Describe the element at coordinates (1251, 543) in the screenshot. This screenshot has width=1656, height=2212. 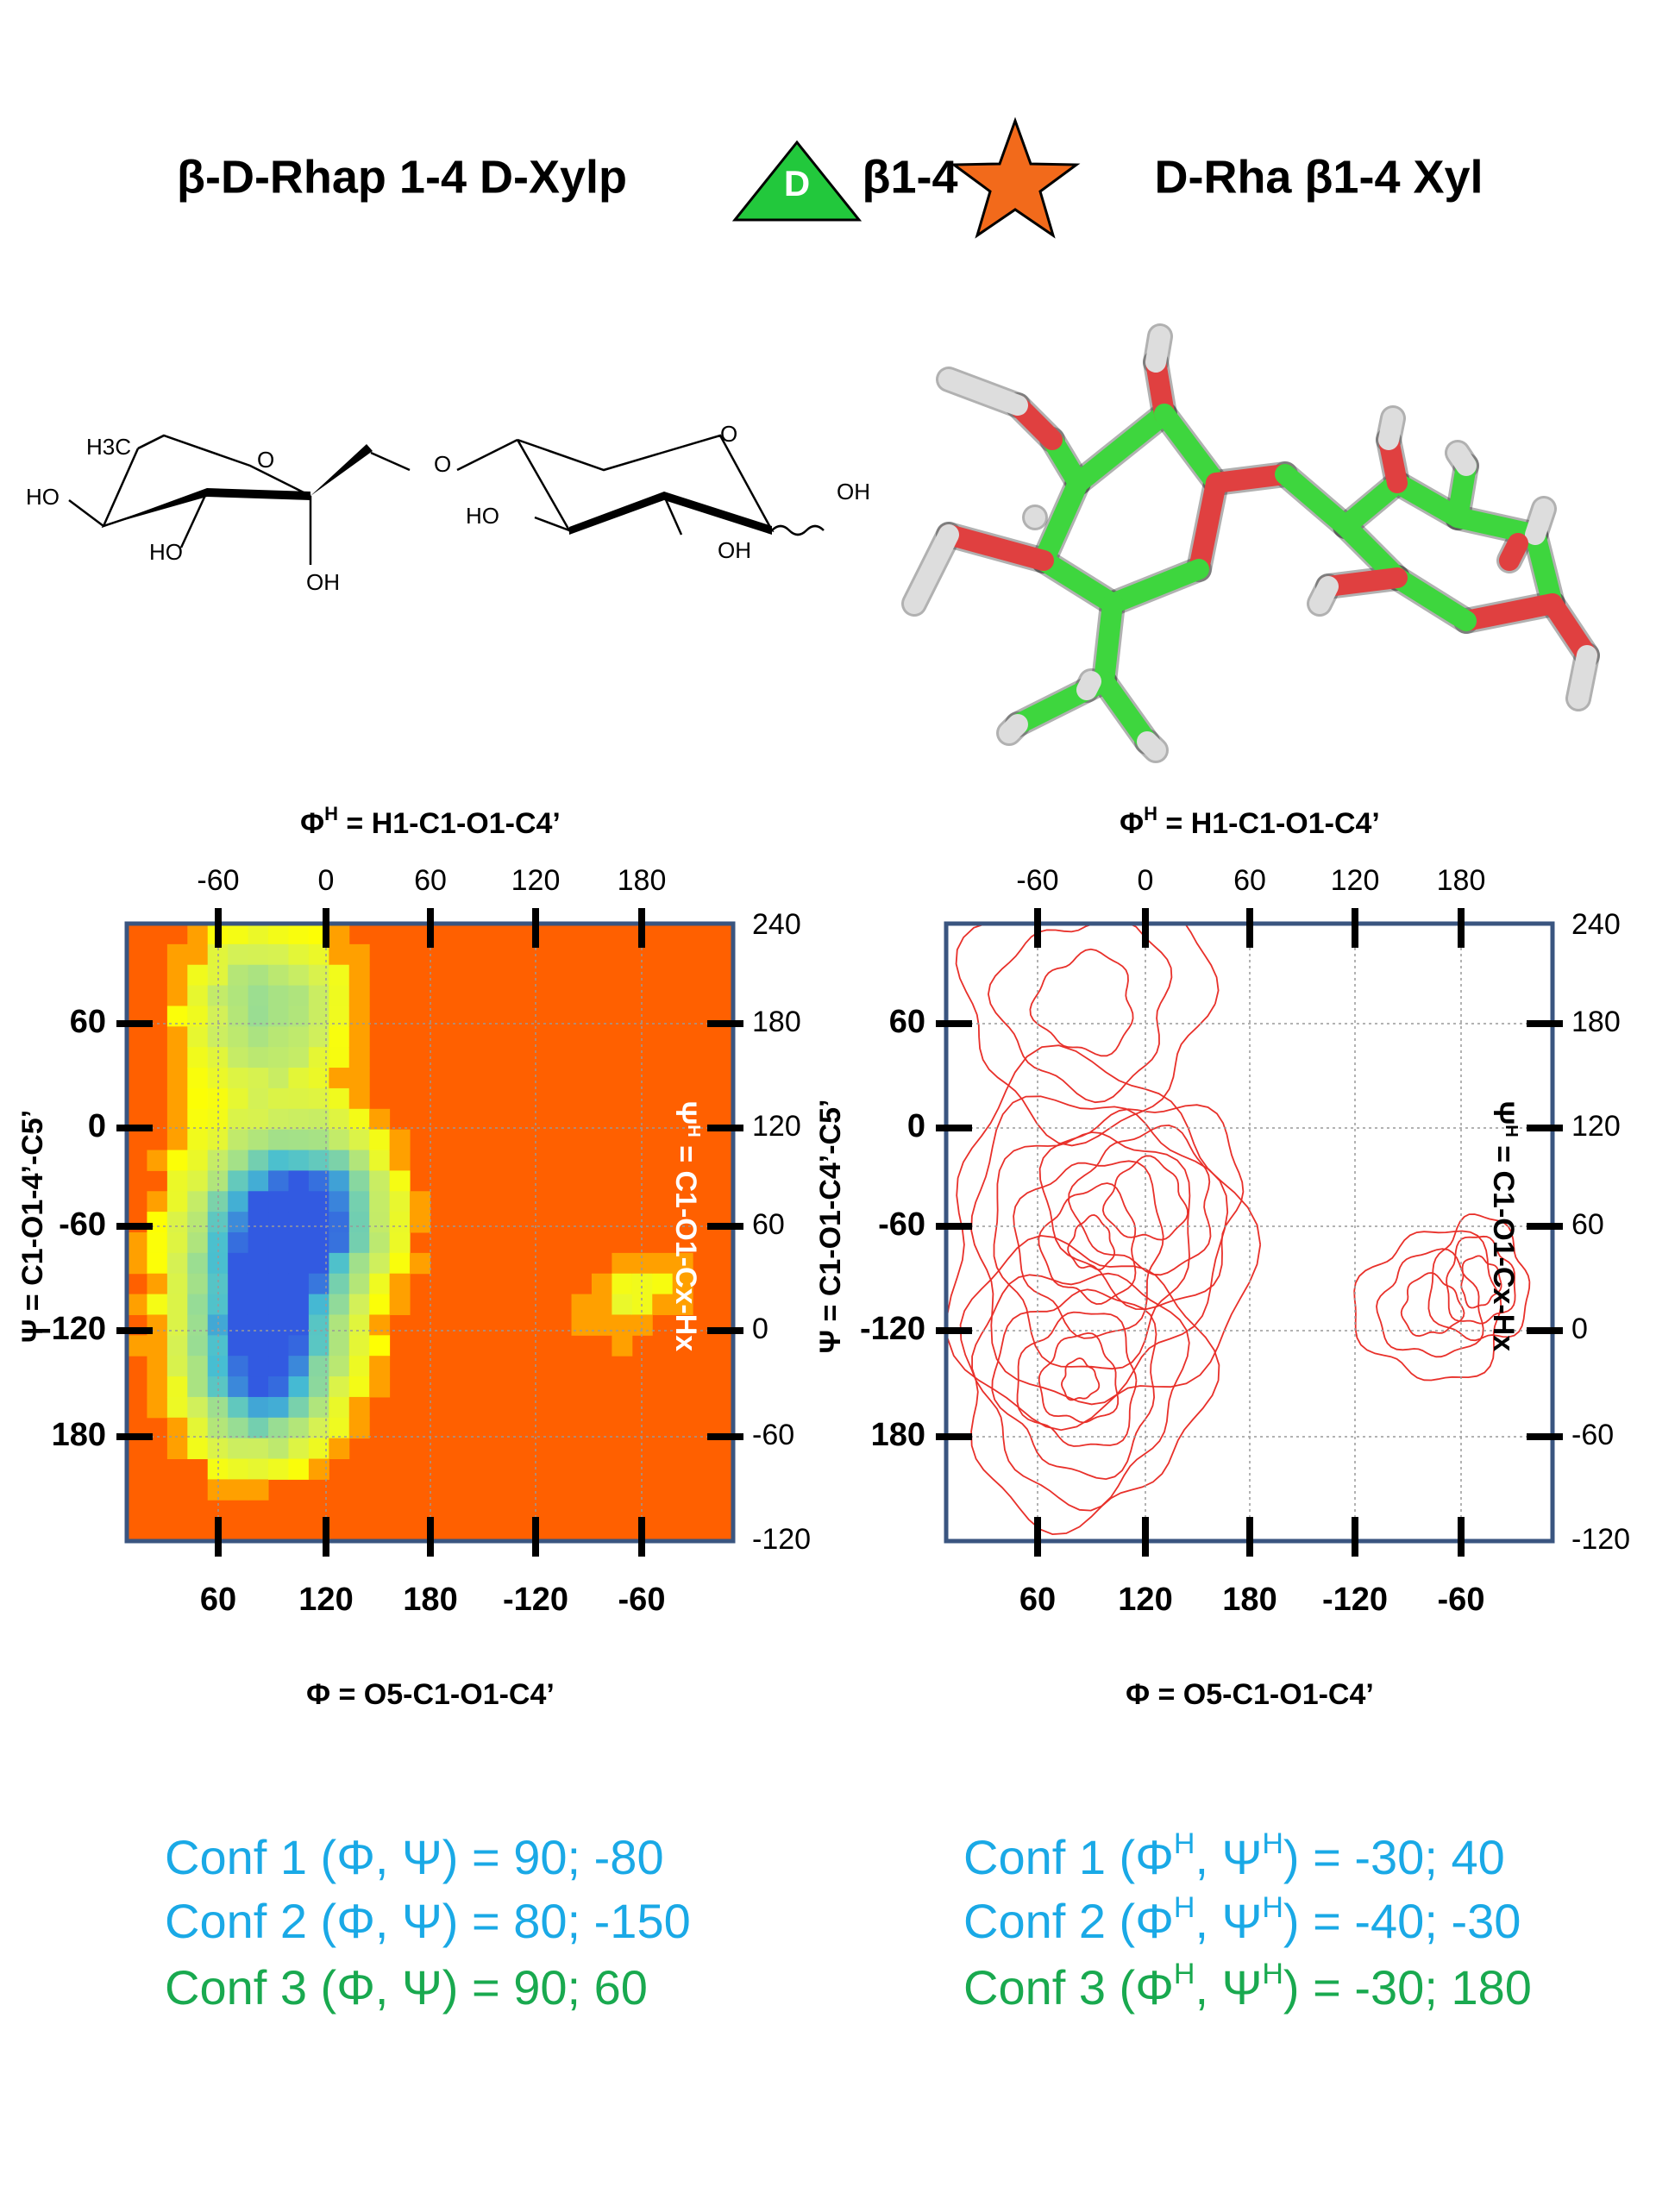
I see `molecule-3d` at that location.